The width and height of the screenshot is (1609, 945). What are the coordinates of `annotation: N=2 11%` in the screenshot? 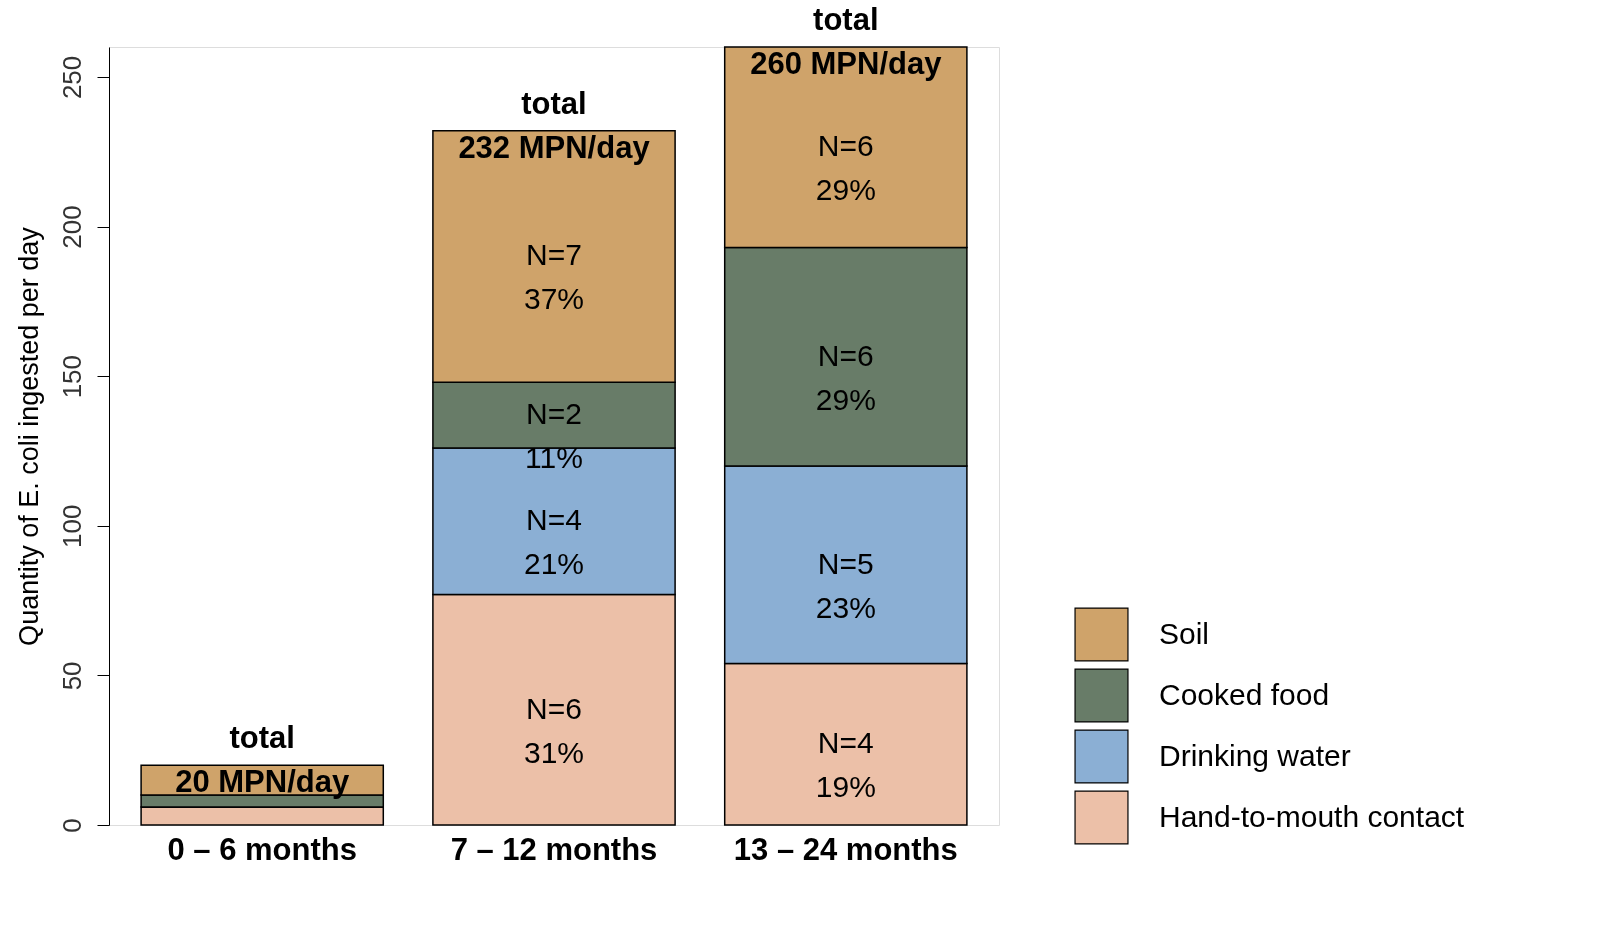 It's located at (554, 436).